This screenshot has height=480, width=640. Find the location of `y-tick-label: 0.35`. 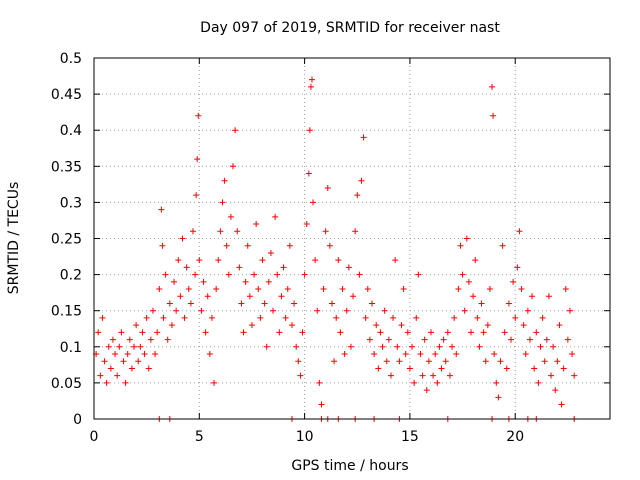

y-tick-label: 0.35 is located at coordinates (66, 167).